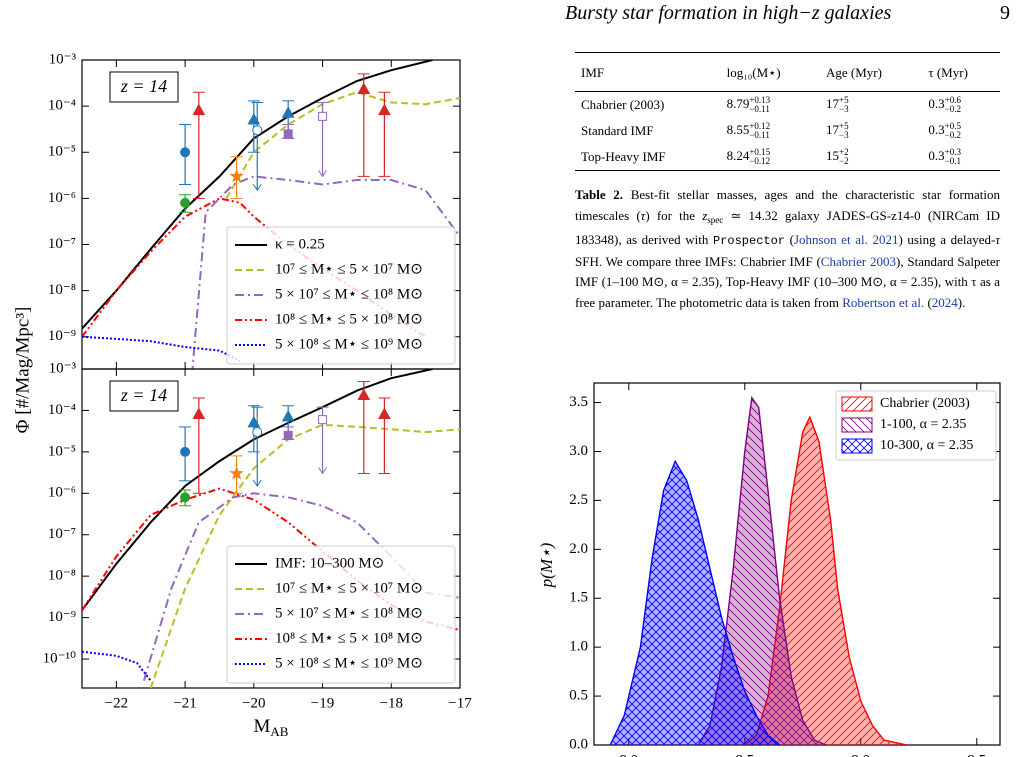 The height and width of the screenshot is (757, 1020). I want to click on legend-label: 5 × 10⁸ ≤ M⋆ ≤ 10⁹ M⊙, so click(349, 663).